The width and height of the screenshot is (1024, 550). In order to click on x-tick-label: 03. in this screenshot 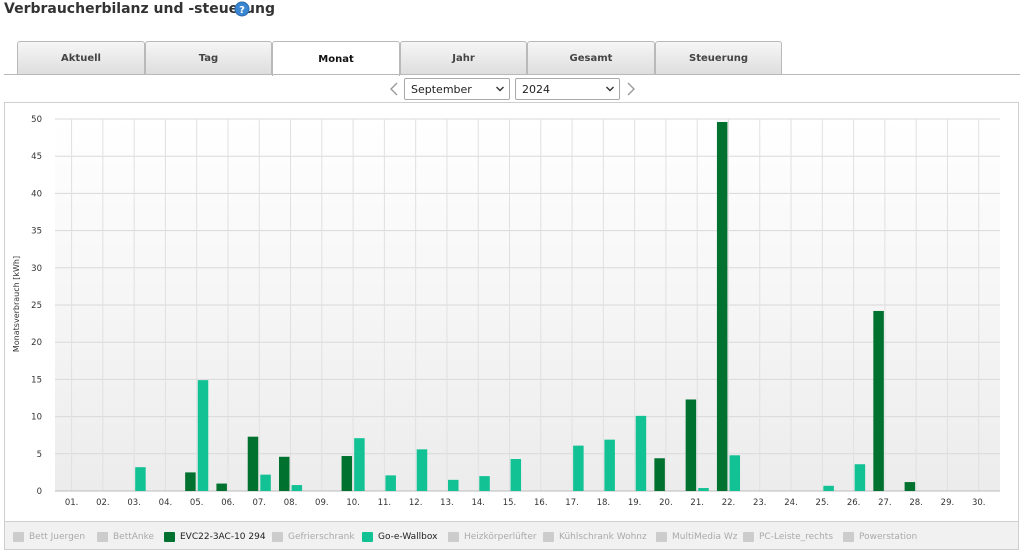, I will do `click(134, 503)`.